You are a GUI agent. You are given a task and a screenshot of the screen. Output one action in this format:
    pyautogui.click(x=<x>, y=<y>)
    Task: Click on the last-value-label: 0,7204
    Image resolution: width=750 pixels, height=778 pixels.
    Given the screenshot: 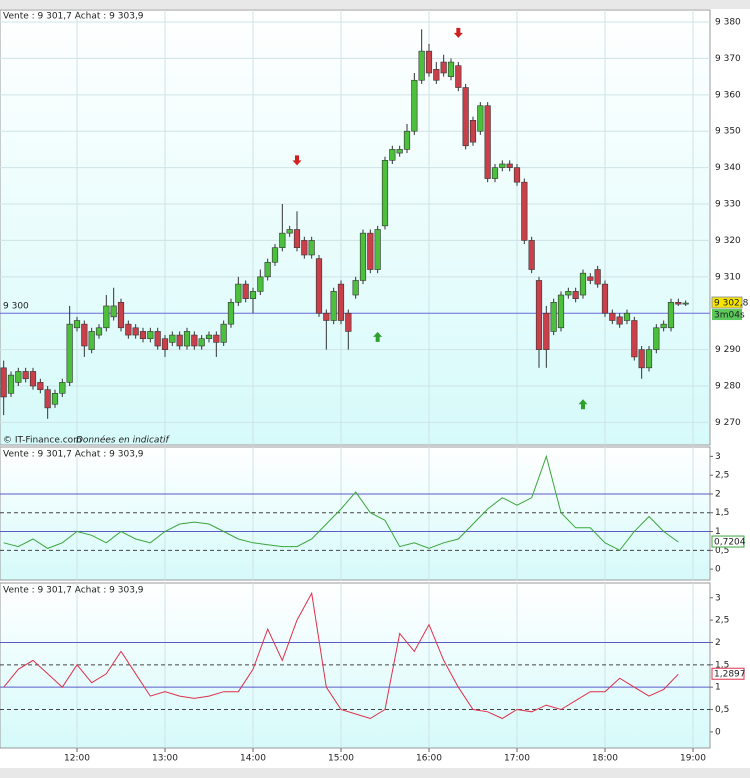 What is the action you would take?
    pyautogui.click(x=730, y=543)
    